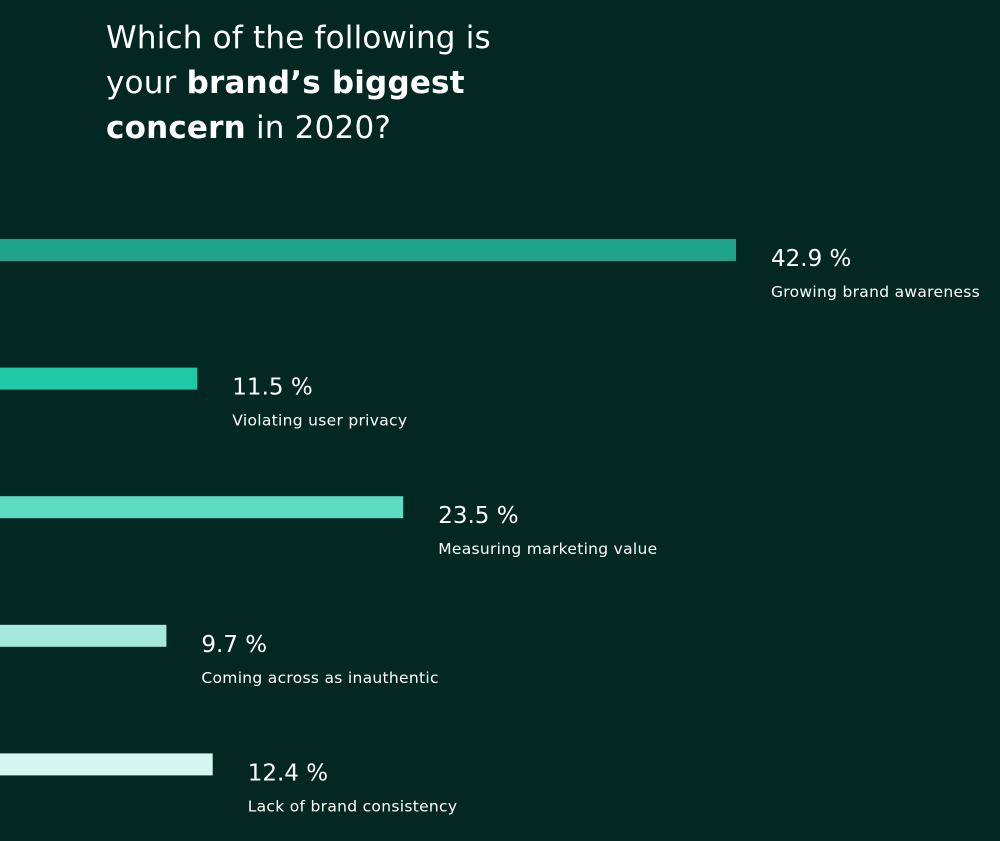 The width and height of the screenshot is (1000, 841). What do you see at coordinates (318, 128) in the screenshot?
I see `title-line-3-suffix: in 2020?` at bounding box center [318, 128].